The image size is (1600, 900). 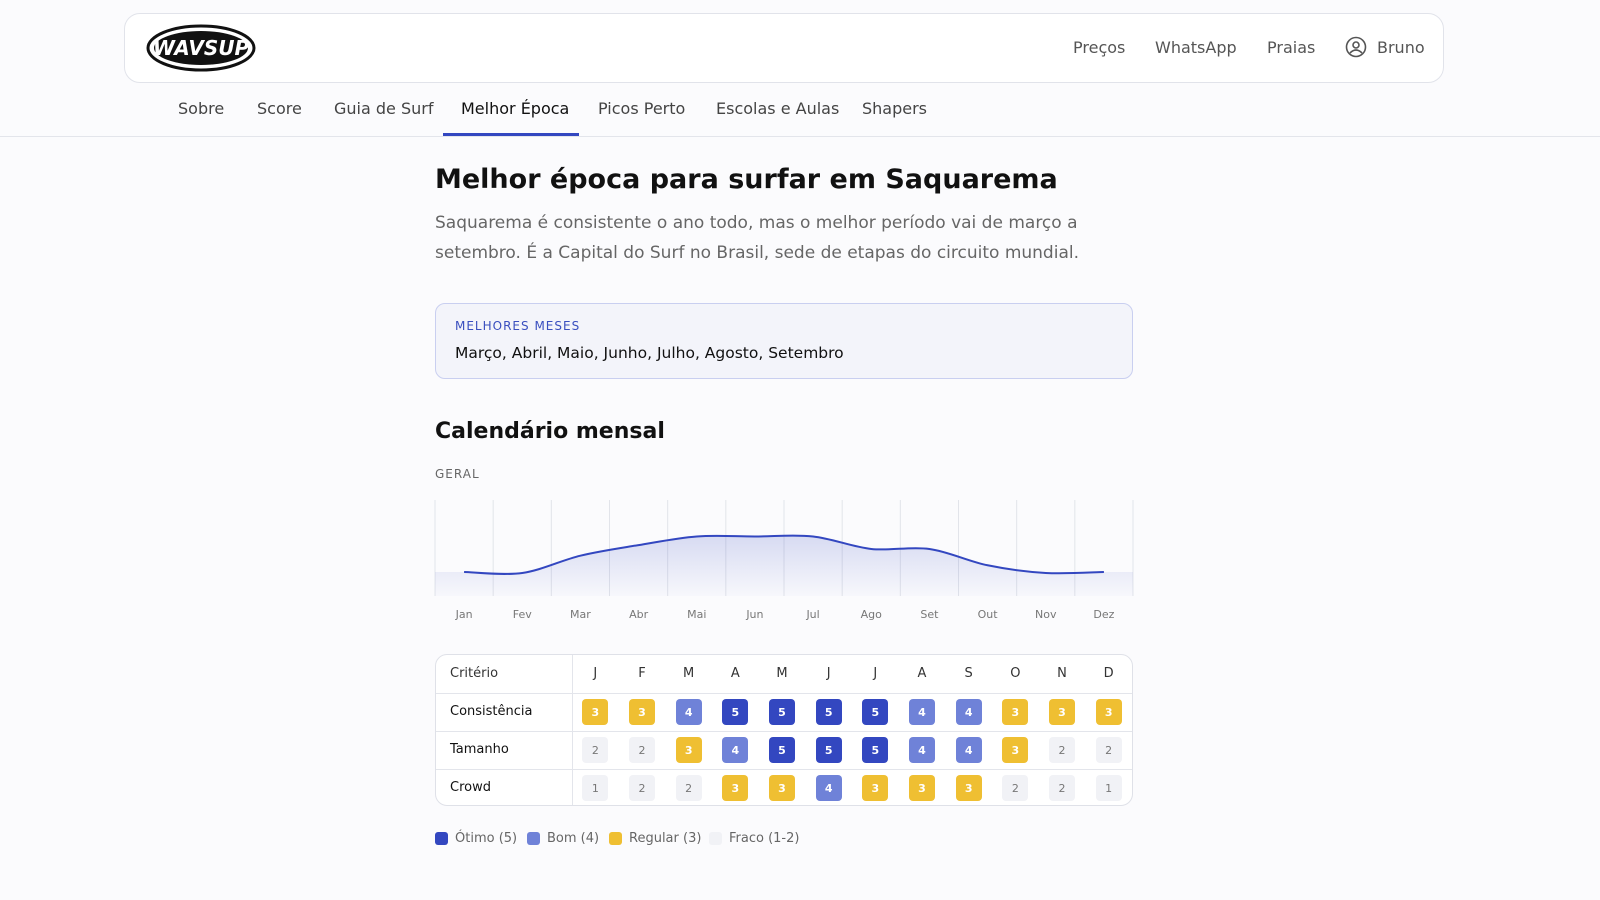 What do you see at coordinates (580, 614) in the screenshot?
I see `x-tick-label: Mar` at bounding box center [580, 614].